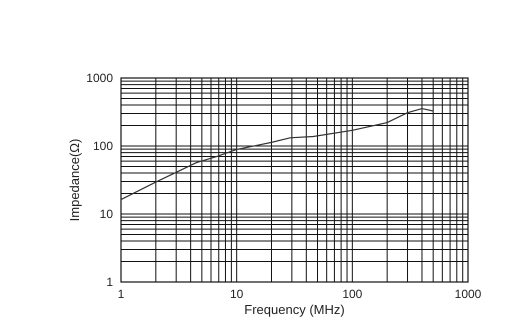  I want to click on x-tick-label: 1000, so click(468, 294).